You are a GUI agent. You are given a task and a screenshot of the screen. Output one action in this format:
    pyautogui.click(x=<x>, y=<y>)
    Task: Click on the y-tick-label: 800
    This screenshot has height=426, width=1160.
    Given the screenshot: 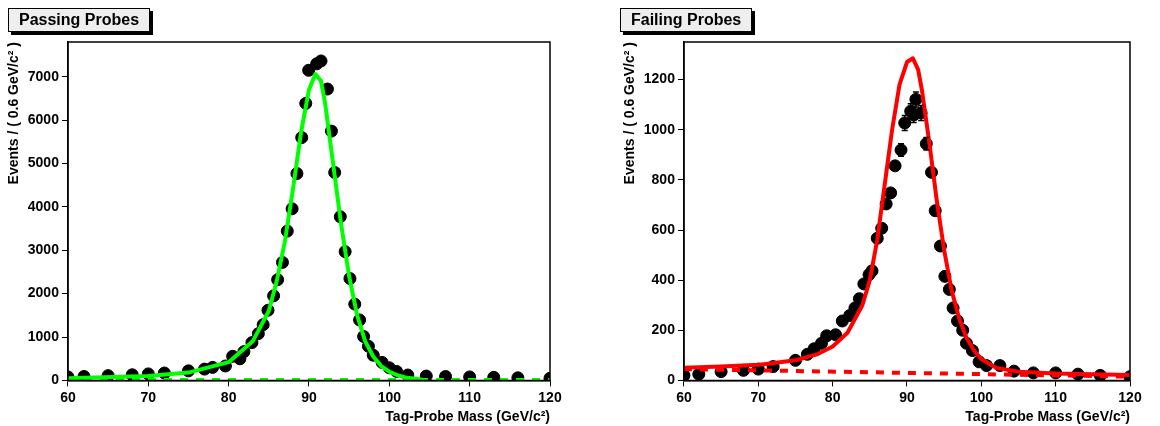 What is the action you would take?
    pyautogui.click(x=663, y=178)
    